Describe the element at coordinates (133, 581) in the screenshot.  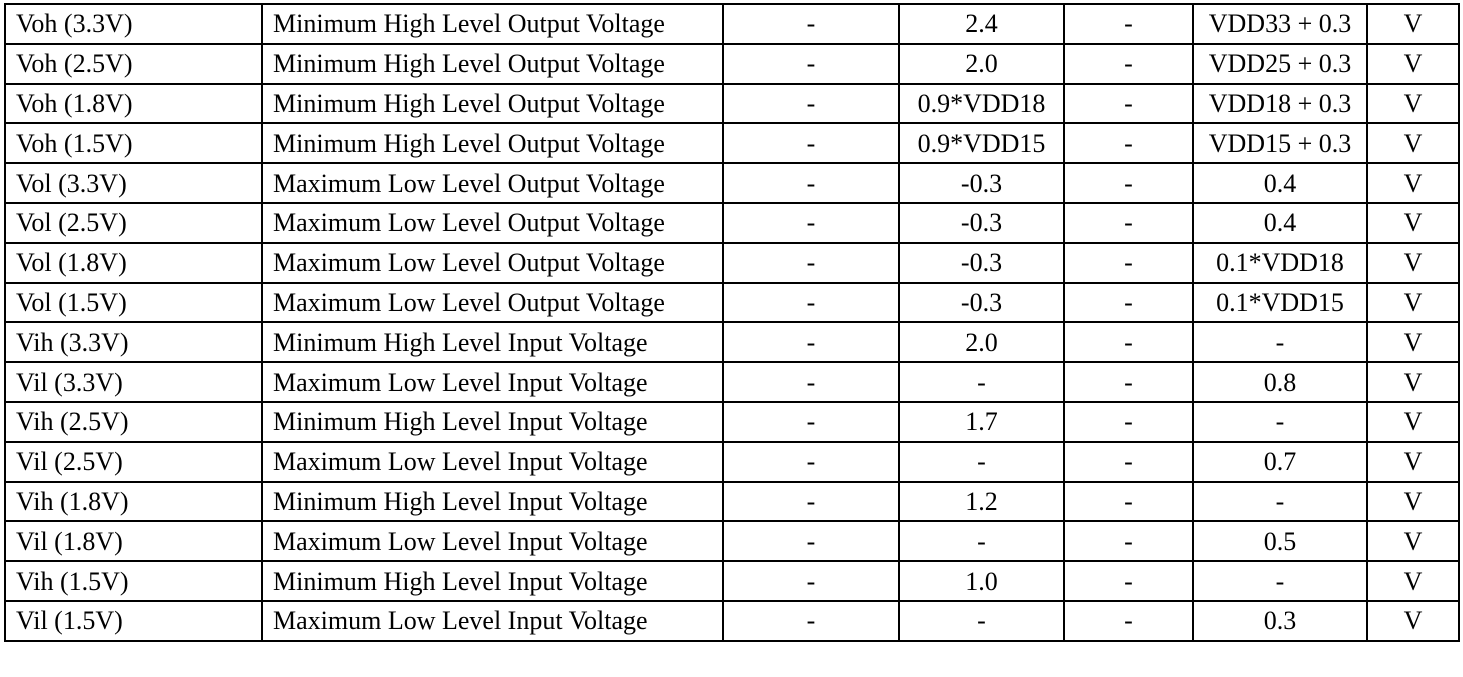
I see `table-cell: Vih (1.5V)` at that location.